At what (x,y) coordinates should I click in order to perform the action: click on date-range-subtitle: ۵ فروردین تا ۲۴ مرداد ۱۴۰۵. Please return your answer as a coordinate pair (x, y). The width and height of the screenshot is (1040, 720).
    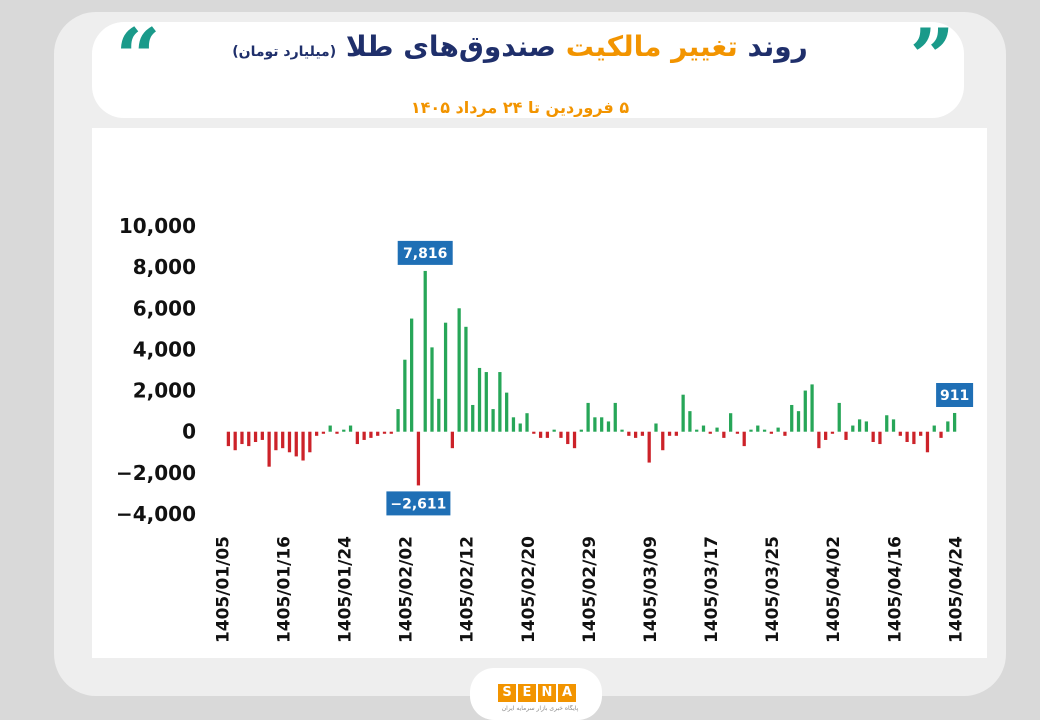
    Looking at the image, I should click on (520, 107).